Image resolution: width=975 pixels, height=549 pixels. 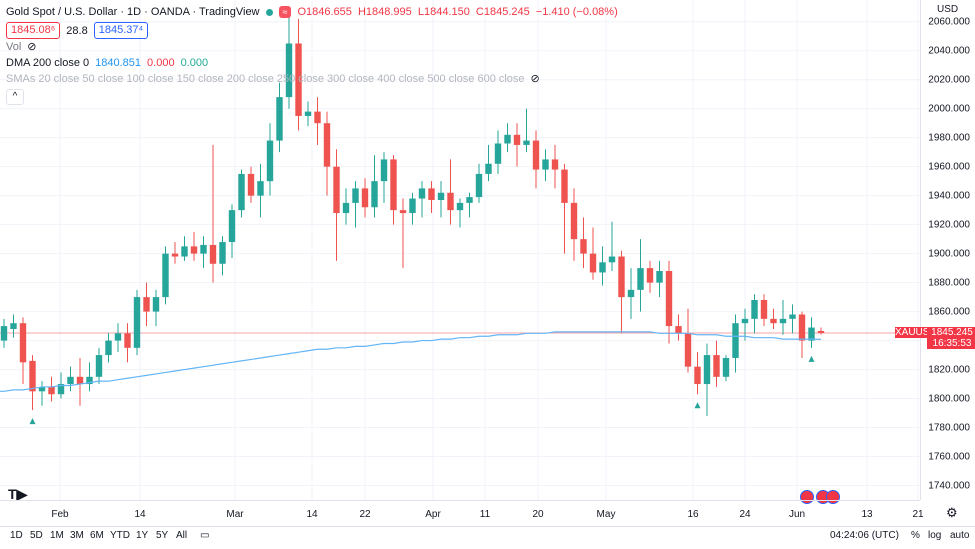 I want to click on ohlc-low: L1844.150, so click(x=443, y=12).